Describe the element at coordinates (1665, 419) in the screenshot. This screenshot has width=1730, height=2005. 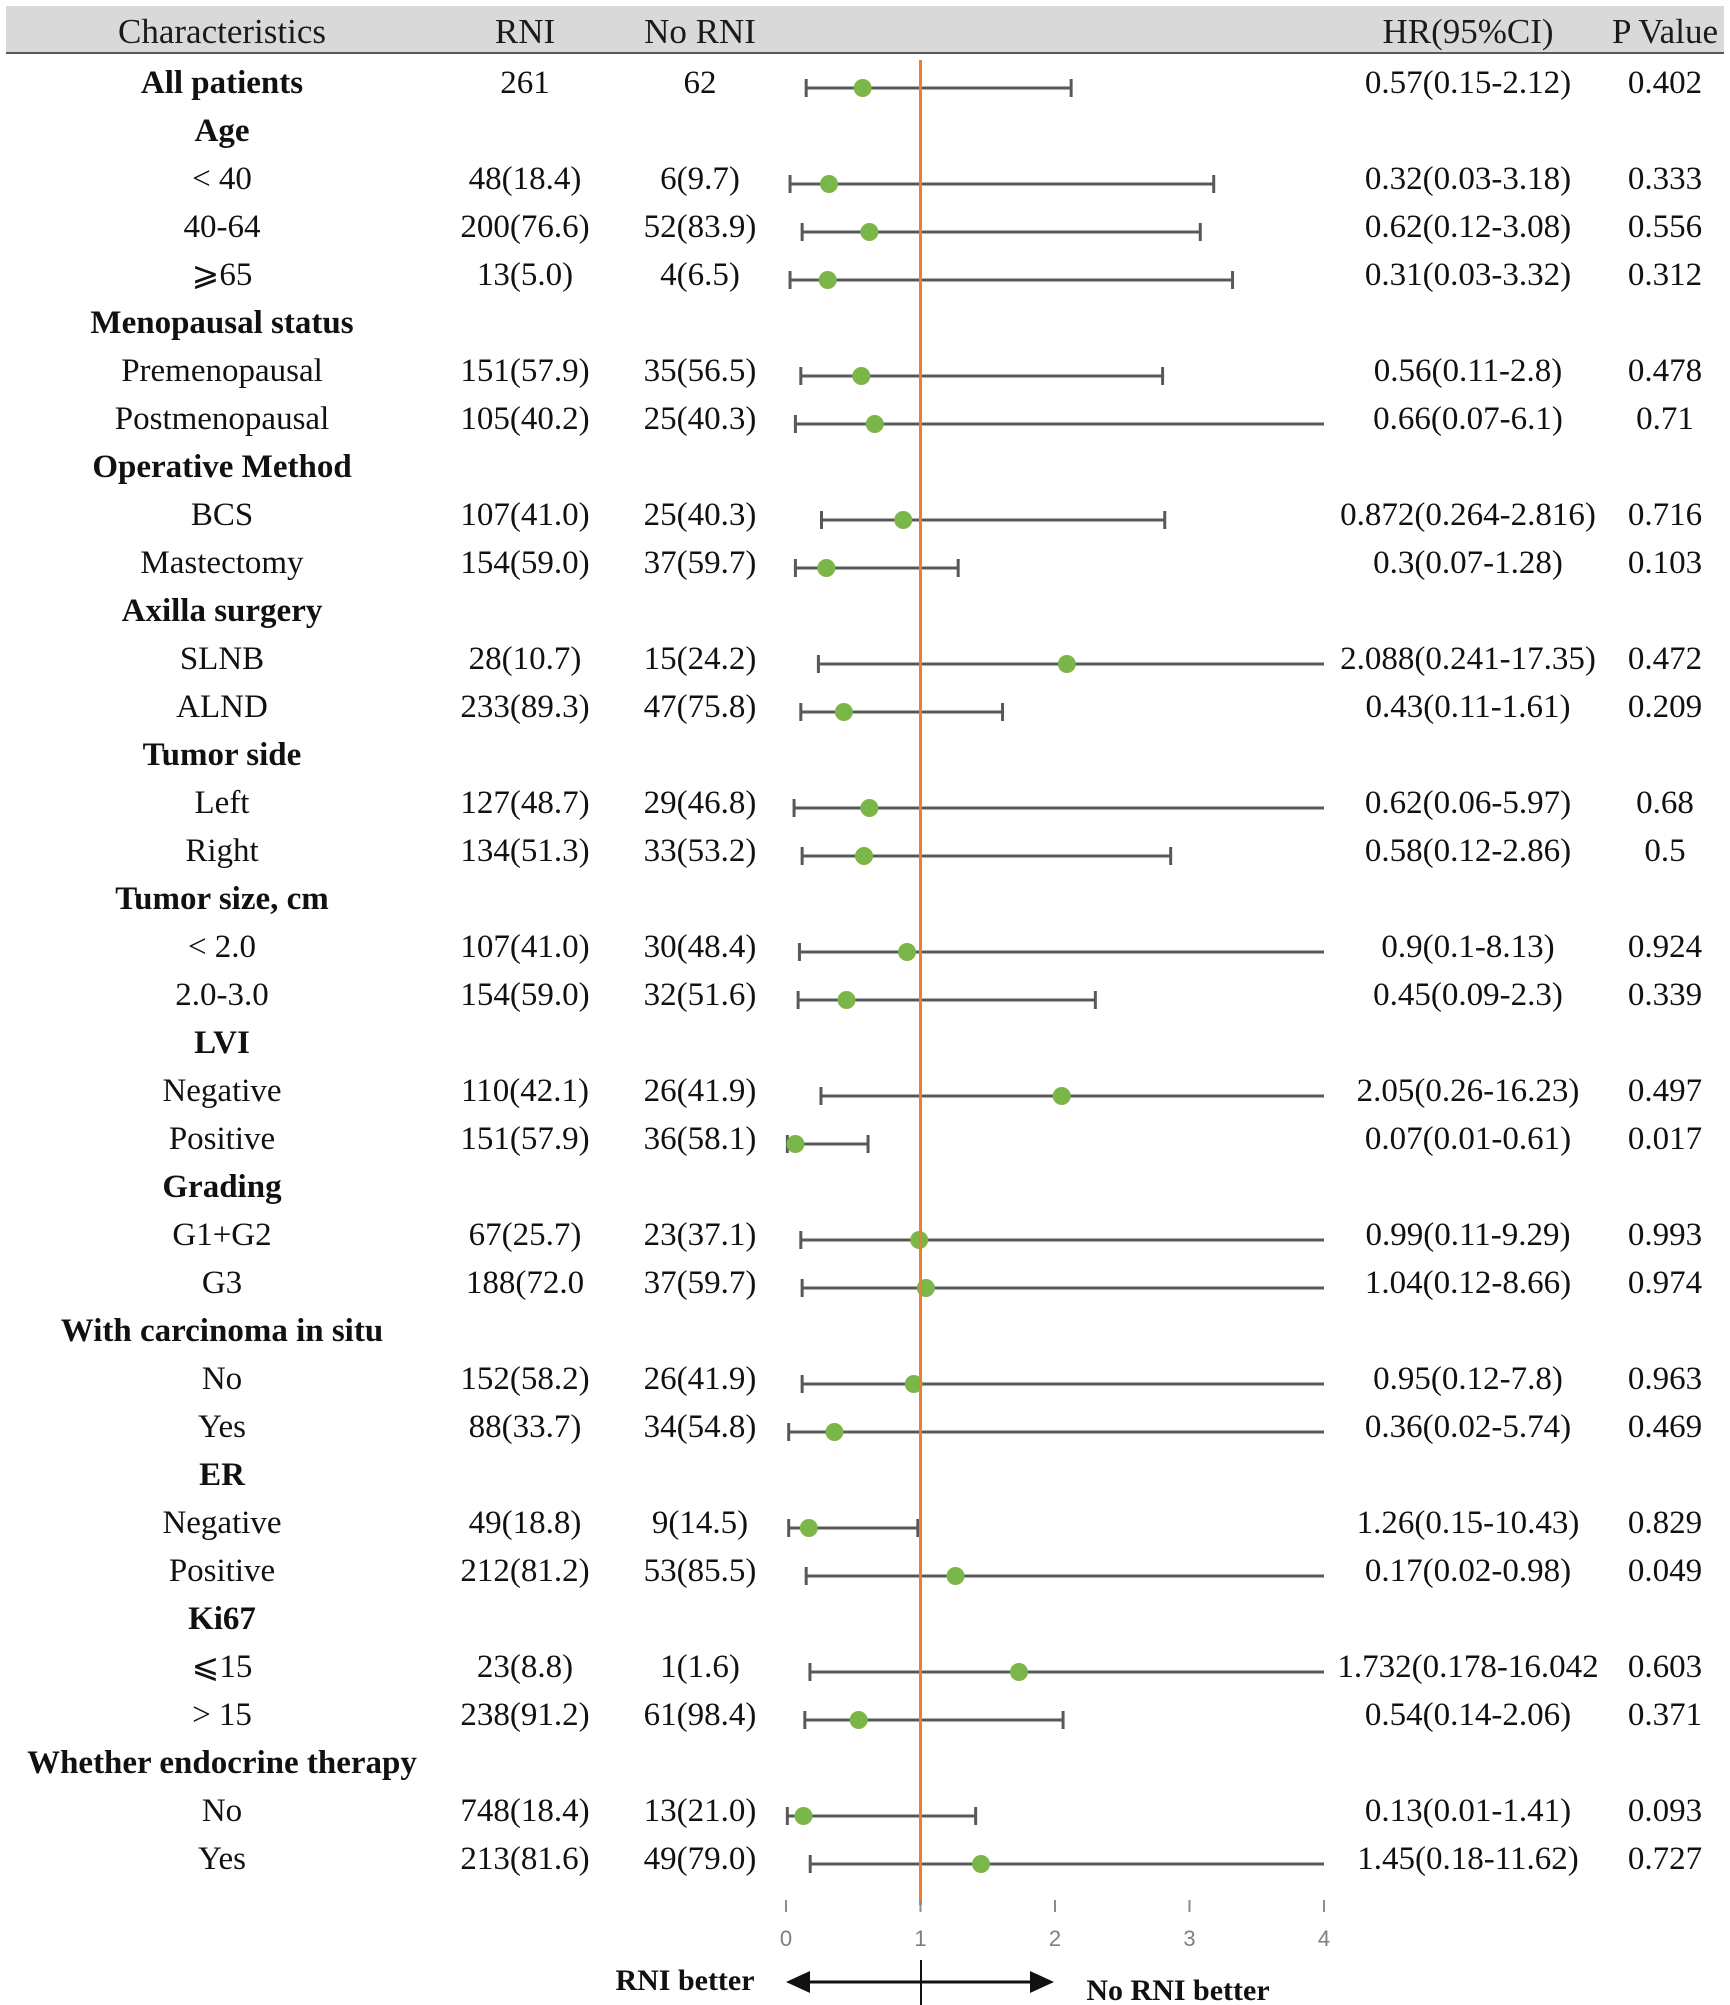
I see `p-value: 0.71` at that location.